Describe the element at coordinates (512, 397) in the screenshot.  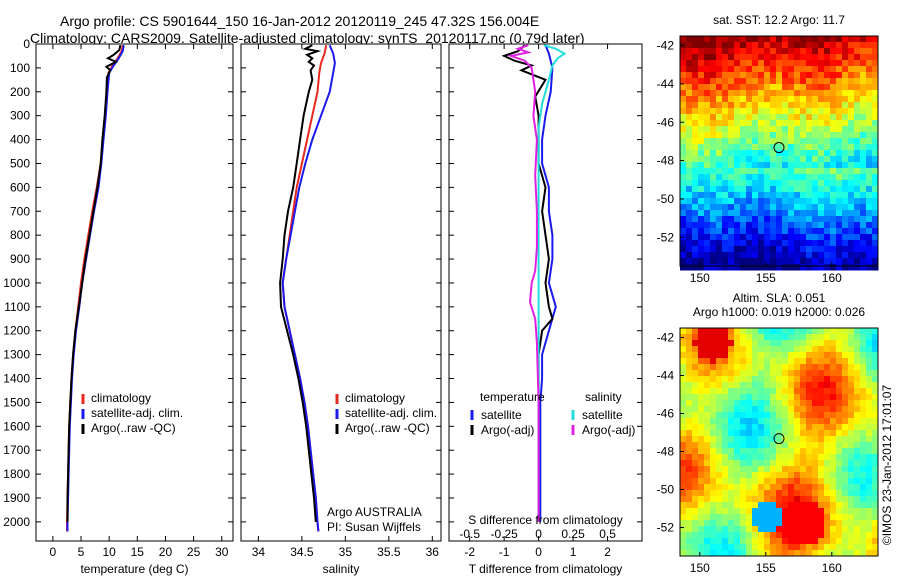
I see `legend-group-title: temperature` at that location.